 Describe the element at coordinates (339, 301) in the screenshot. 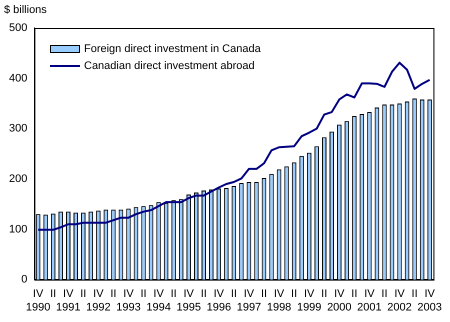

I see `x-tick-label: IV 2000` at that location.